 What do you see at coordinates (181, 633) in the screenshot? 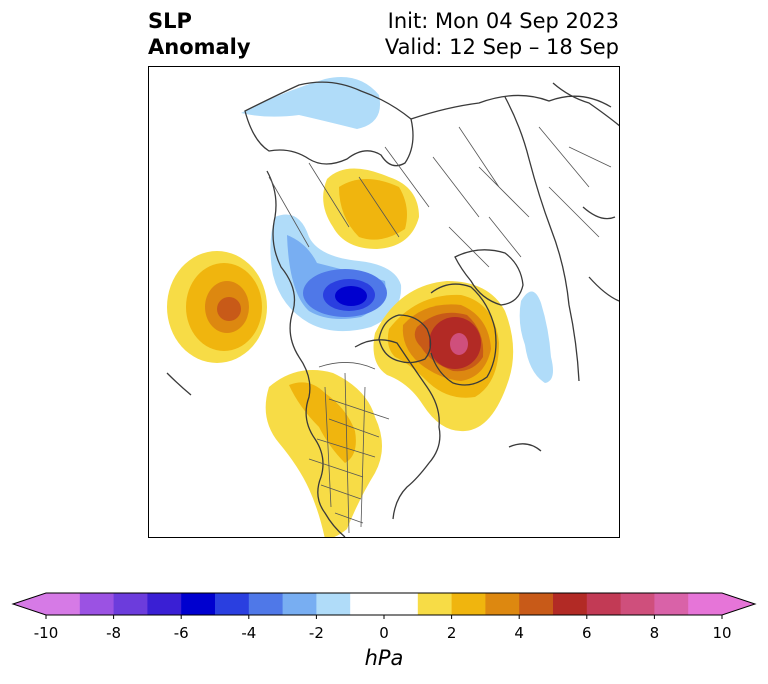
I see `colorbar-tick-label: -6` at bounding box center [181, 633].